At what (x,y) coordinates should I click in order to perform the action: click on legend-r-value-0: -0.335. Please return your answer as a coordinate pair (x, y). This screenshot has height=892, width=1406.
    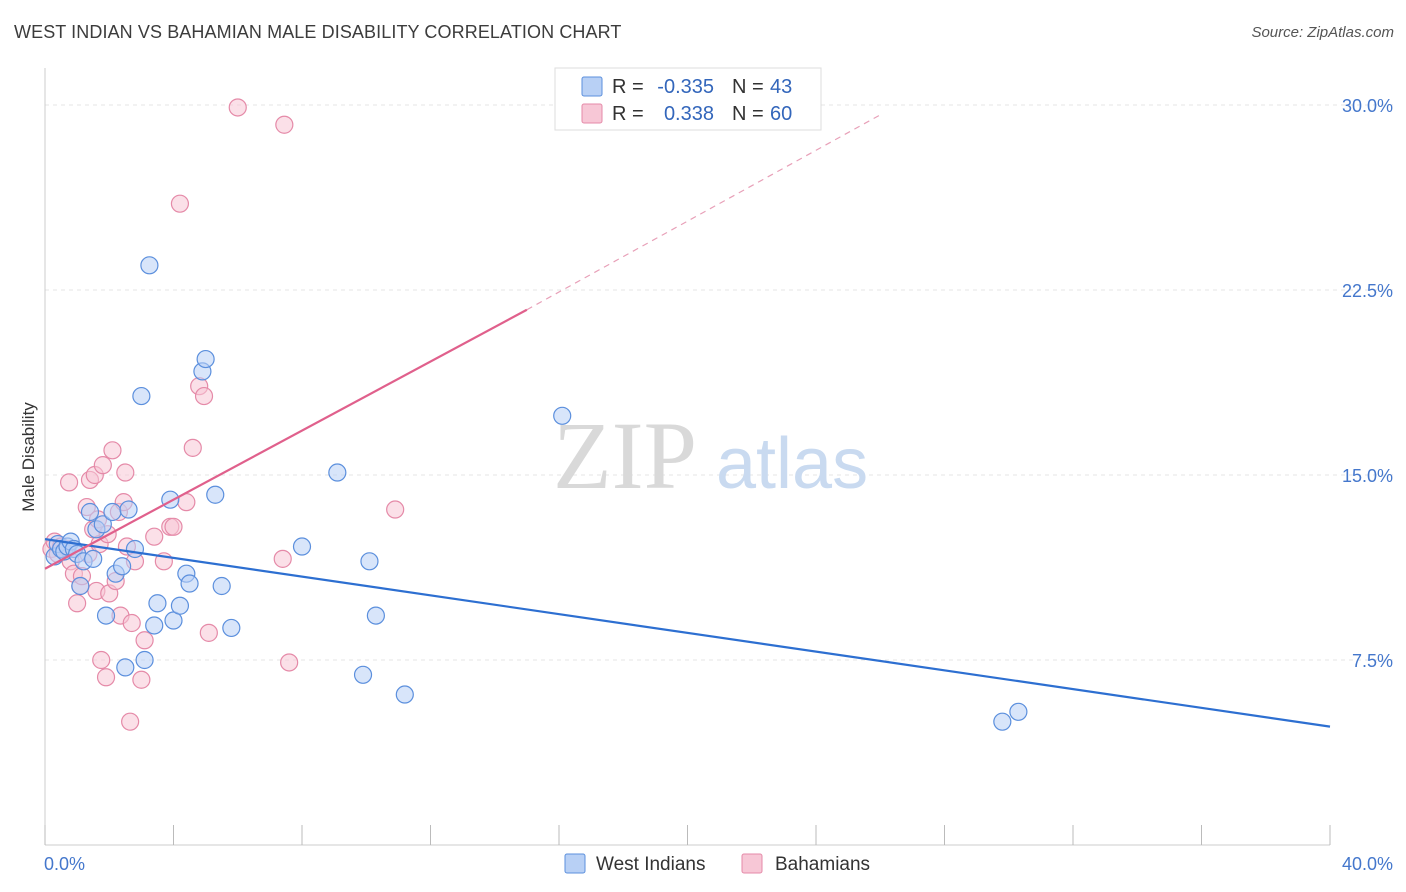
    Looking at the image, I should click on (685, 87).